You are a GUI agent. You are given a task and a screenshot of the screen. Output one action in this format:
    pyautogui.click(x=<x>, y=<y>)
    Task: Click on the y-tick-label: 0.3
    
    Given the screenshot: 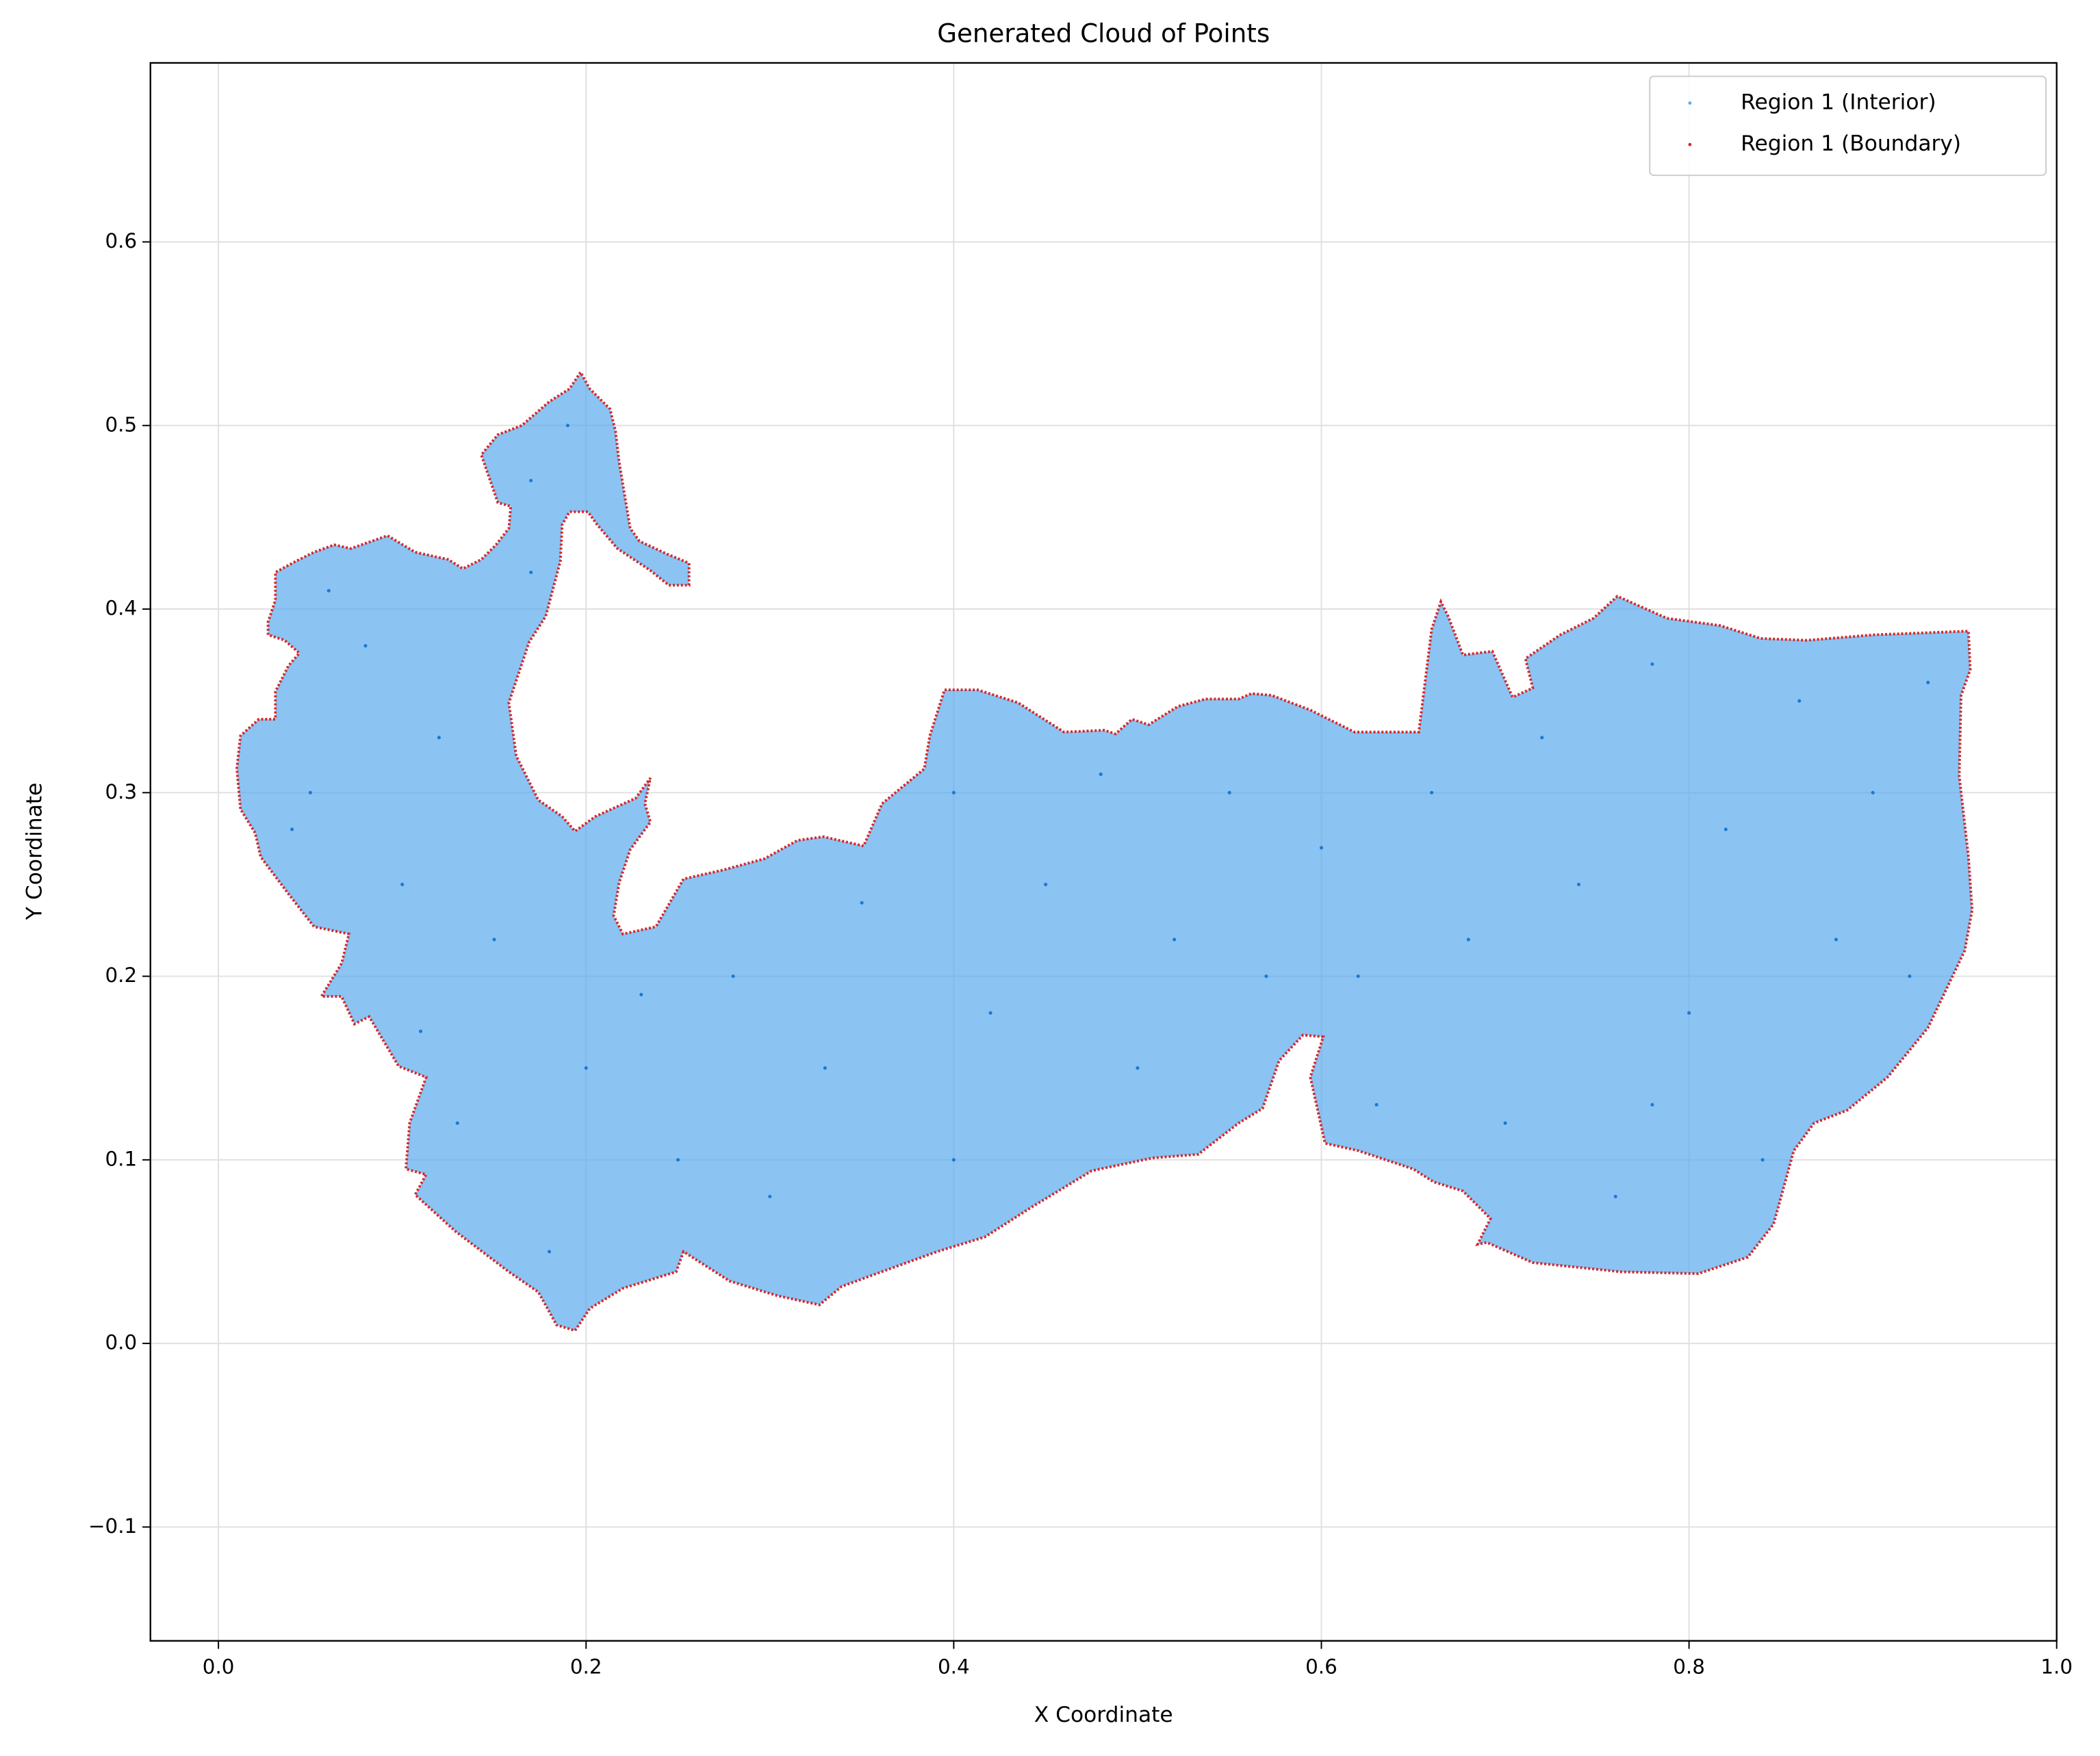 What is the action you would take?
    pyautogui.click(x=122, y=791)
    